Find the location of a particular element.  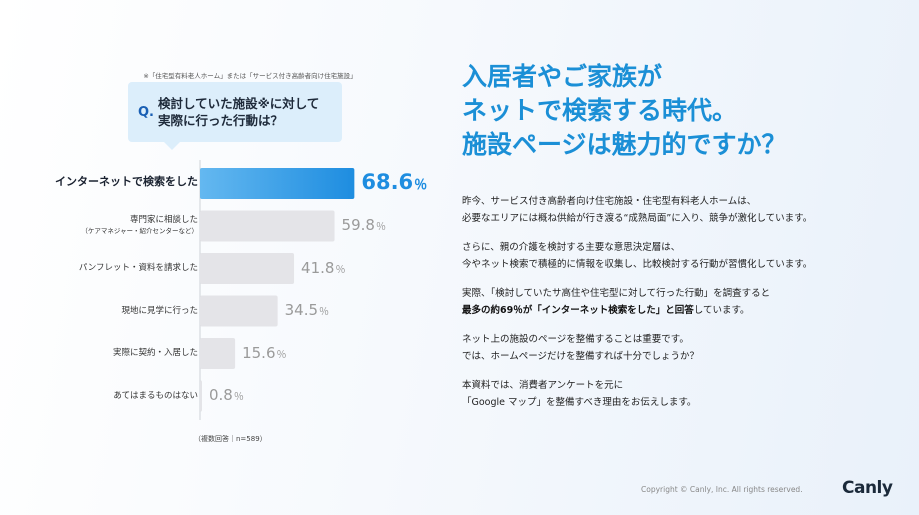

category-label-1: 専門家に相談した （ケアマネジャー・紹介センターなど） is located at coordinates (139, 226).